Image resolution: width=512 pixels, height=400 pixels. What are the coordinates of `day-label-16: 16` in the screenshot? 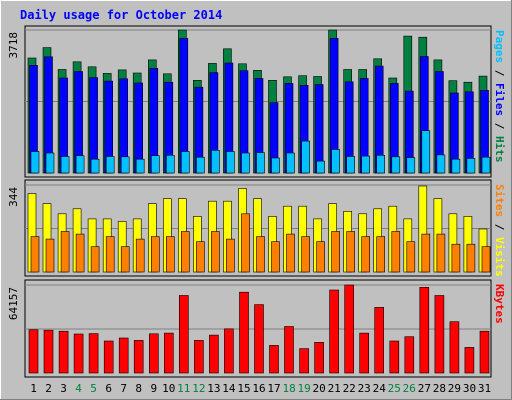 It's located at (258, 388).